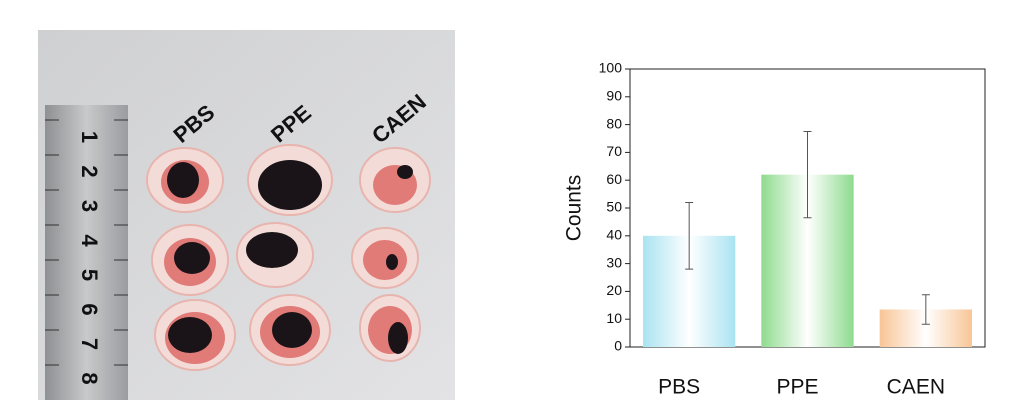 The width and height of the screenshot is (1033, 413). Describe the element at coordinates (679, 387) in the screenshot. I see `x-tick-label: PBS` at that location.